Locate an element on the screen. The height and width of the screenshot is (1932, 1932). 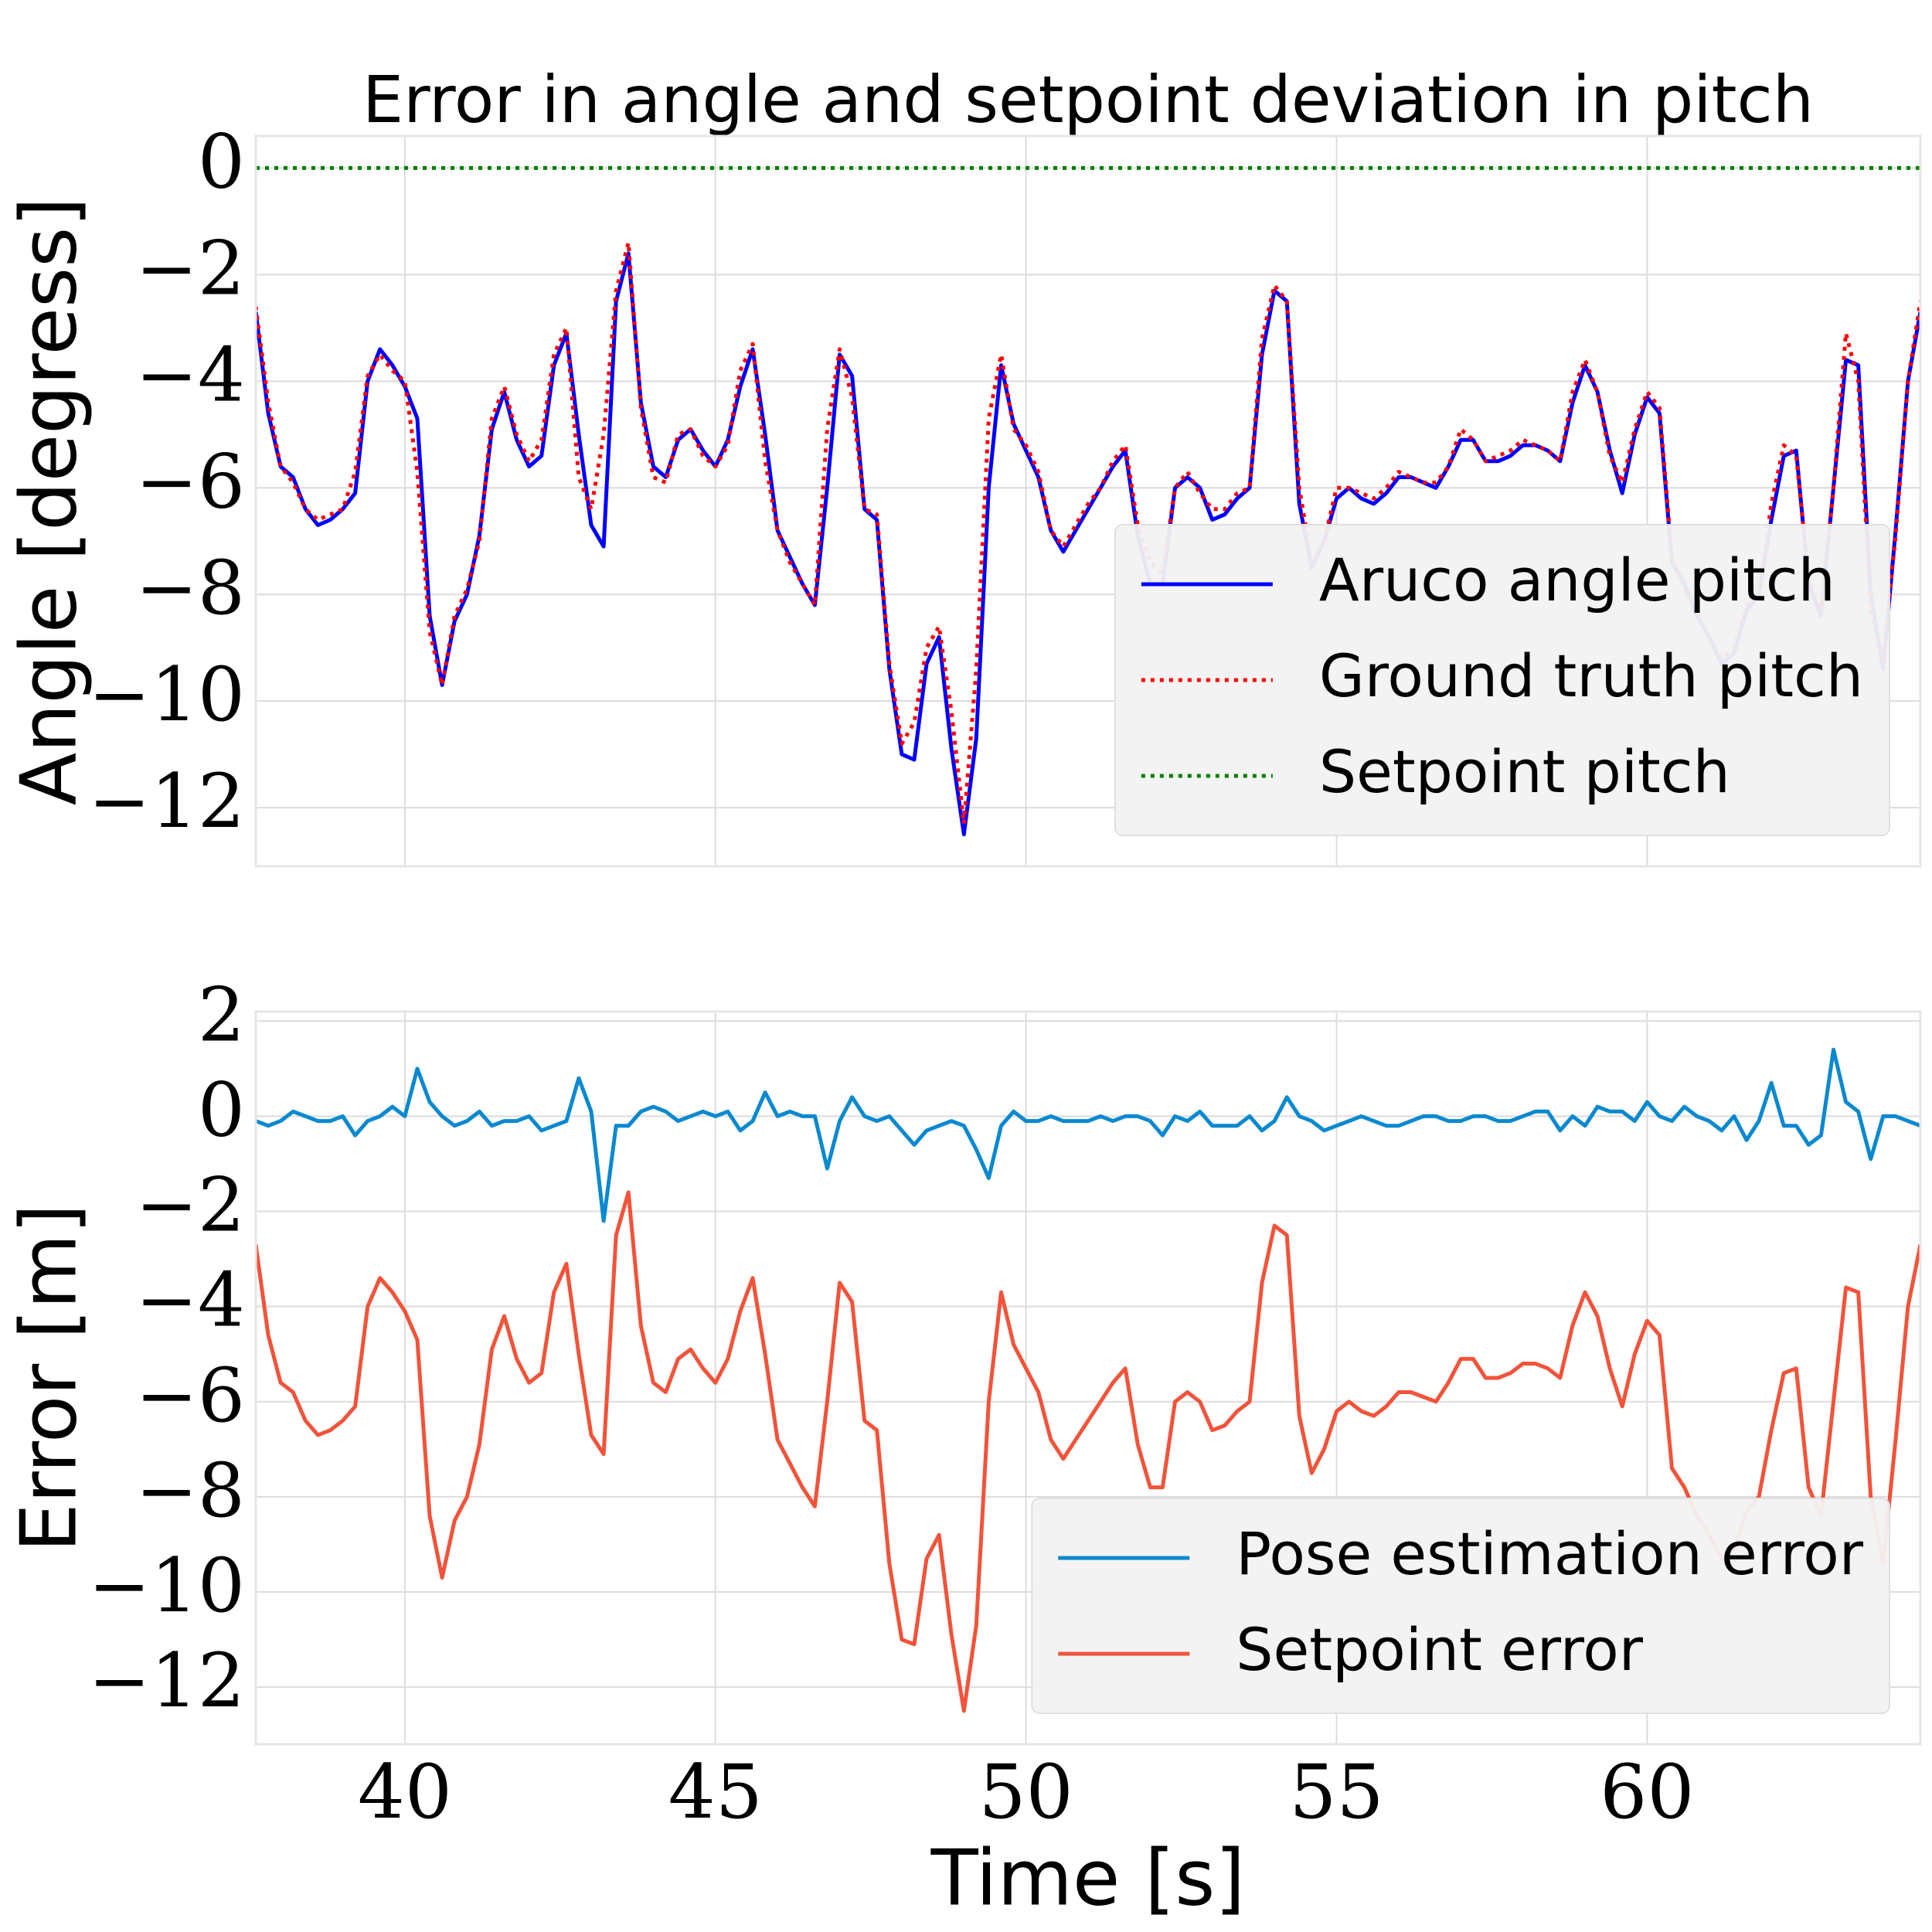
legend-label: Setpoint error is located at coordinates (1440, 1650).